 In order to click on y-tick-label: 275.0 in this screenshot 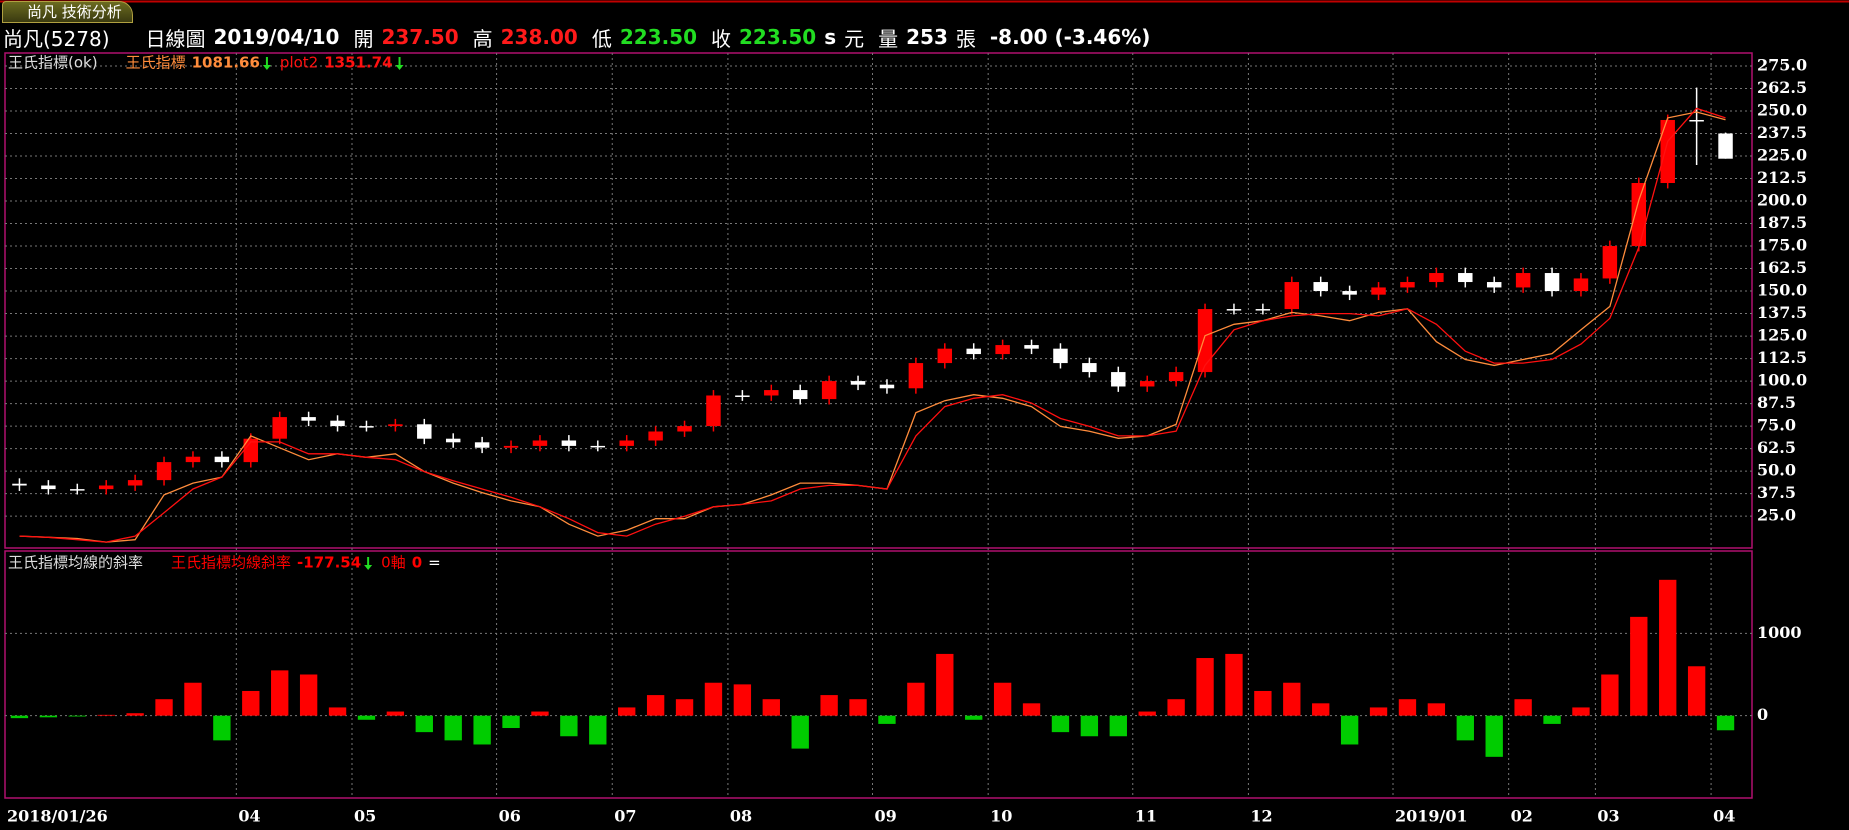, I will do `click(1782, 64)`.